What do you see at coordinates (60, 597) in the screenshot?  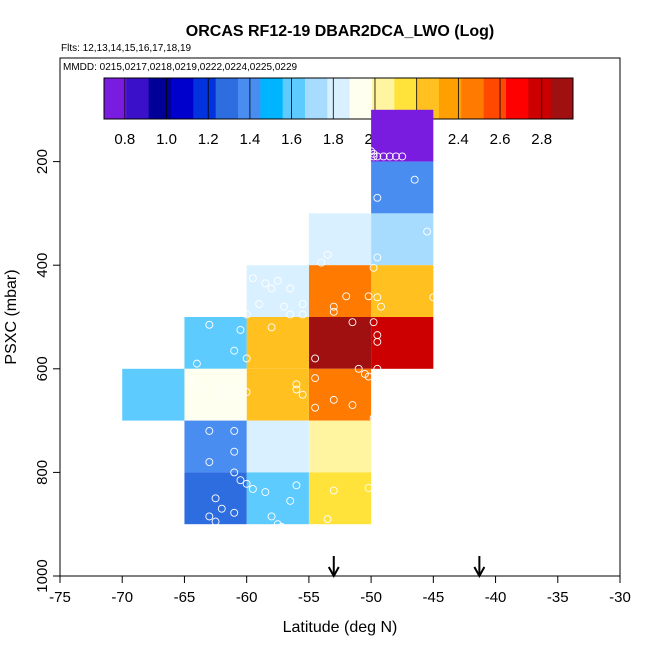 I see `x-tick-label: -75` at bounding box center [60, 597].